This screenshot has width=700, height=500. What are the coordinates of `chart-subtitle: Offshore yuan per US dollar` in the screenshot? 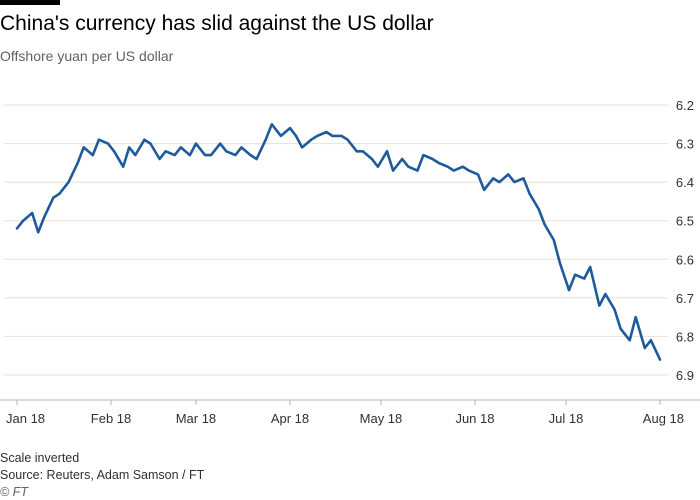 It's located at (87, 56).